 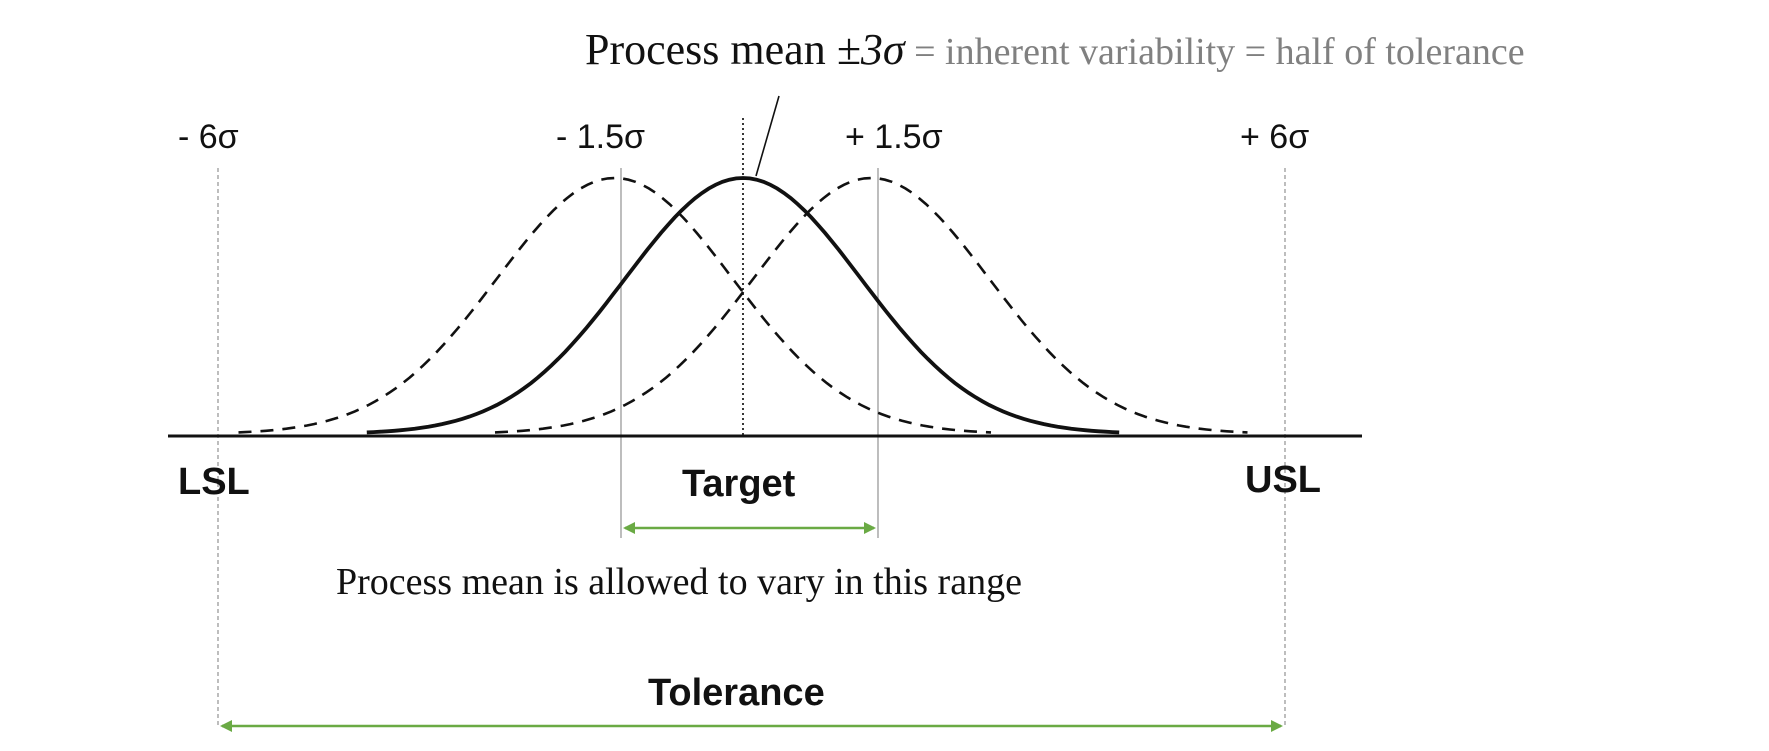 What do you see at coordinates (739, 484) in the screenshot?
I see `target-label: Target` at bounding box center [739, 484].